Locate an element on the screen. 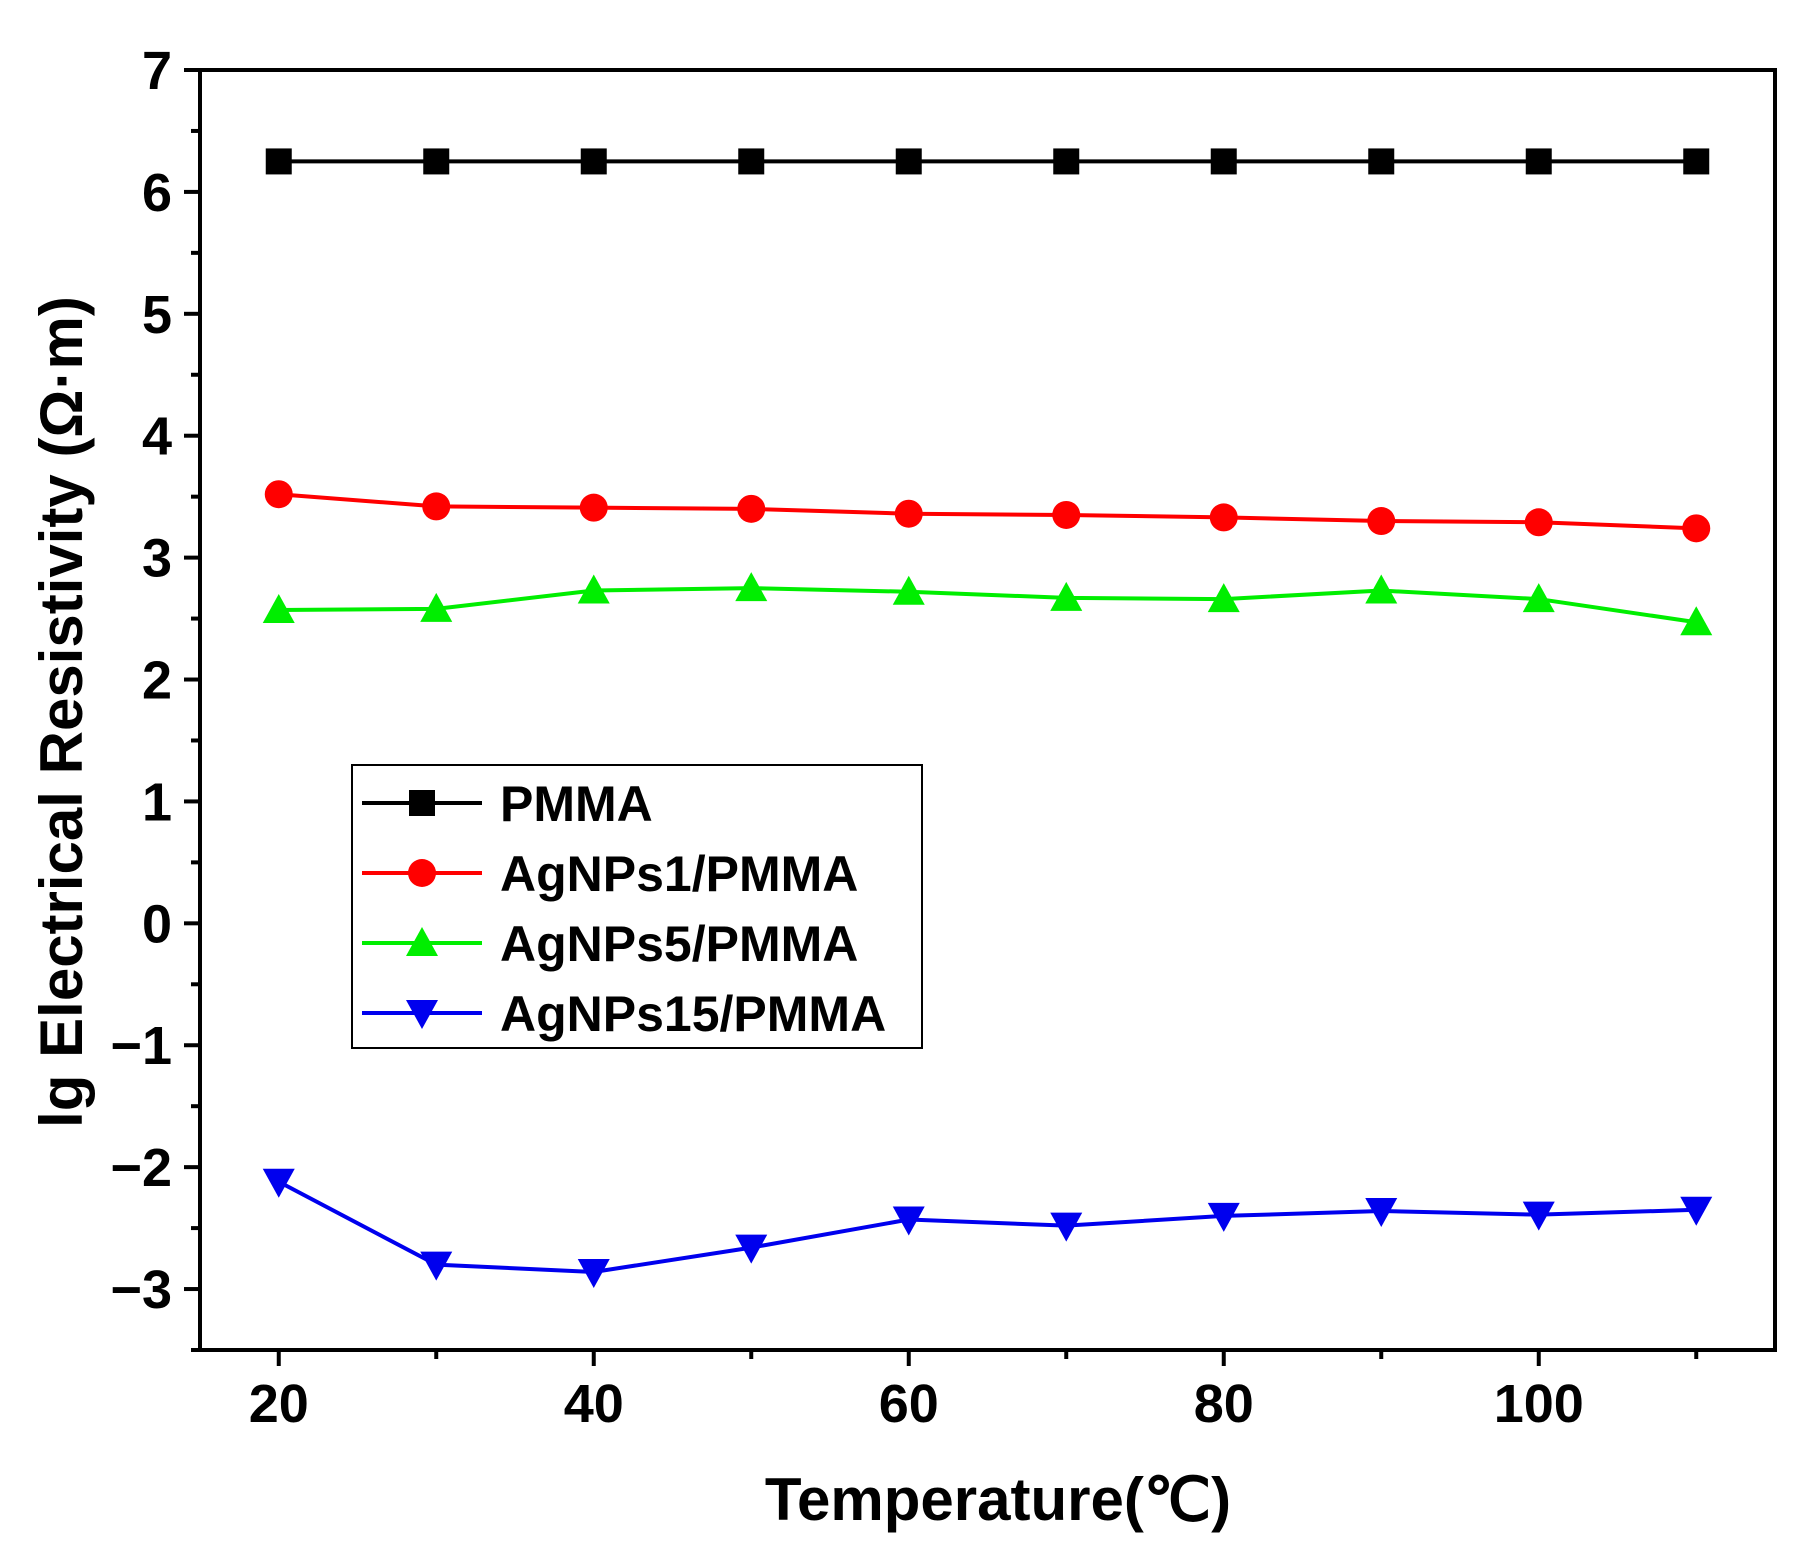  y-tick-label: 6 is located at coordinates (157, 193).